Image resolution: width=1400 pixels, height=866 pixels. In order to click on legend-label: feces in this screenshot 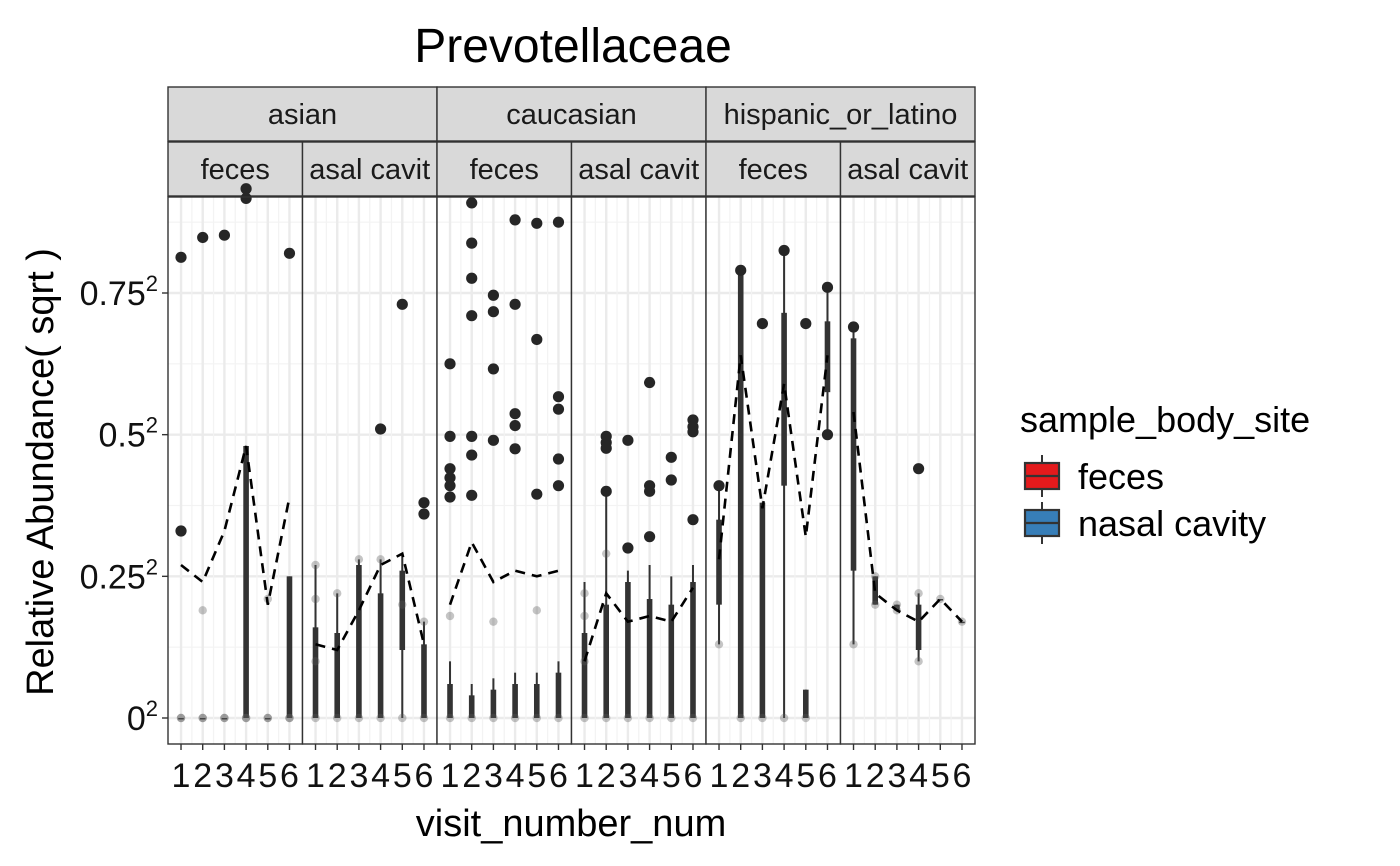, I will do `click(1121, 476)`.